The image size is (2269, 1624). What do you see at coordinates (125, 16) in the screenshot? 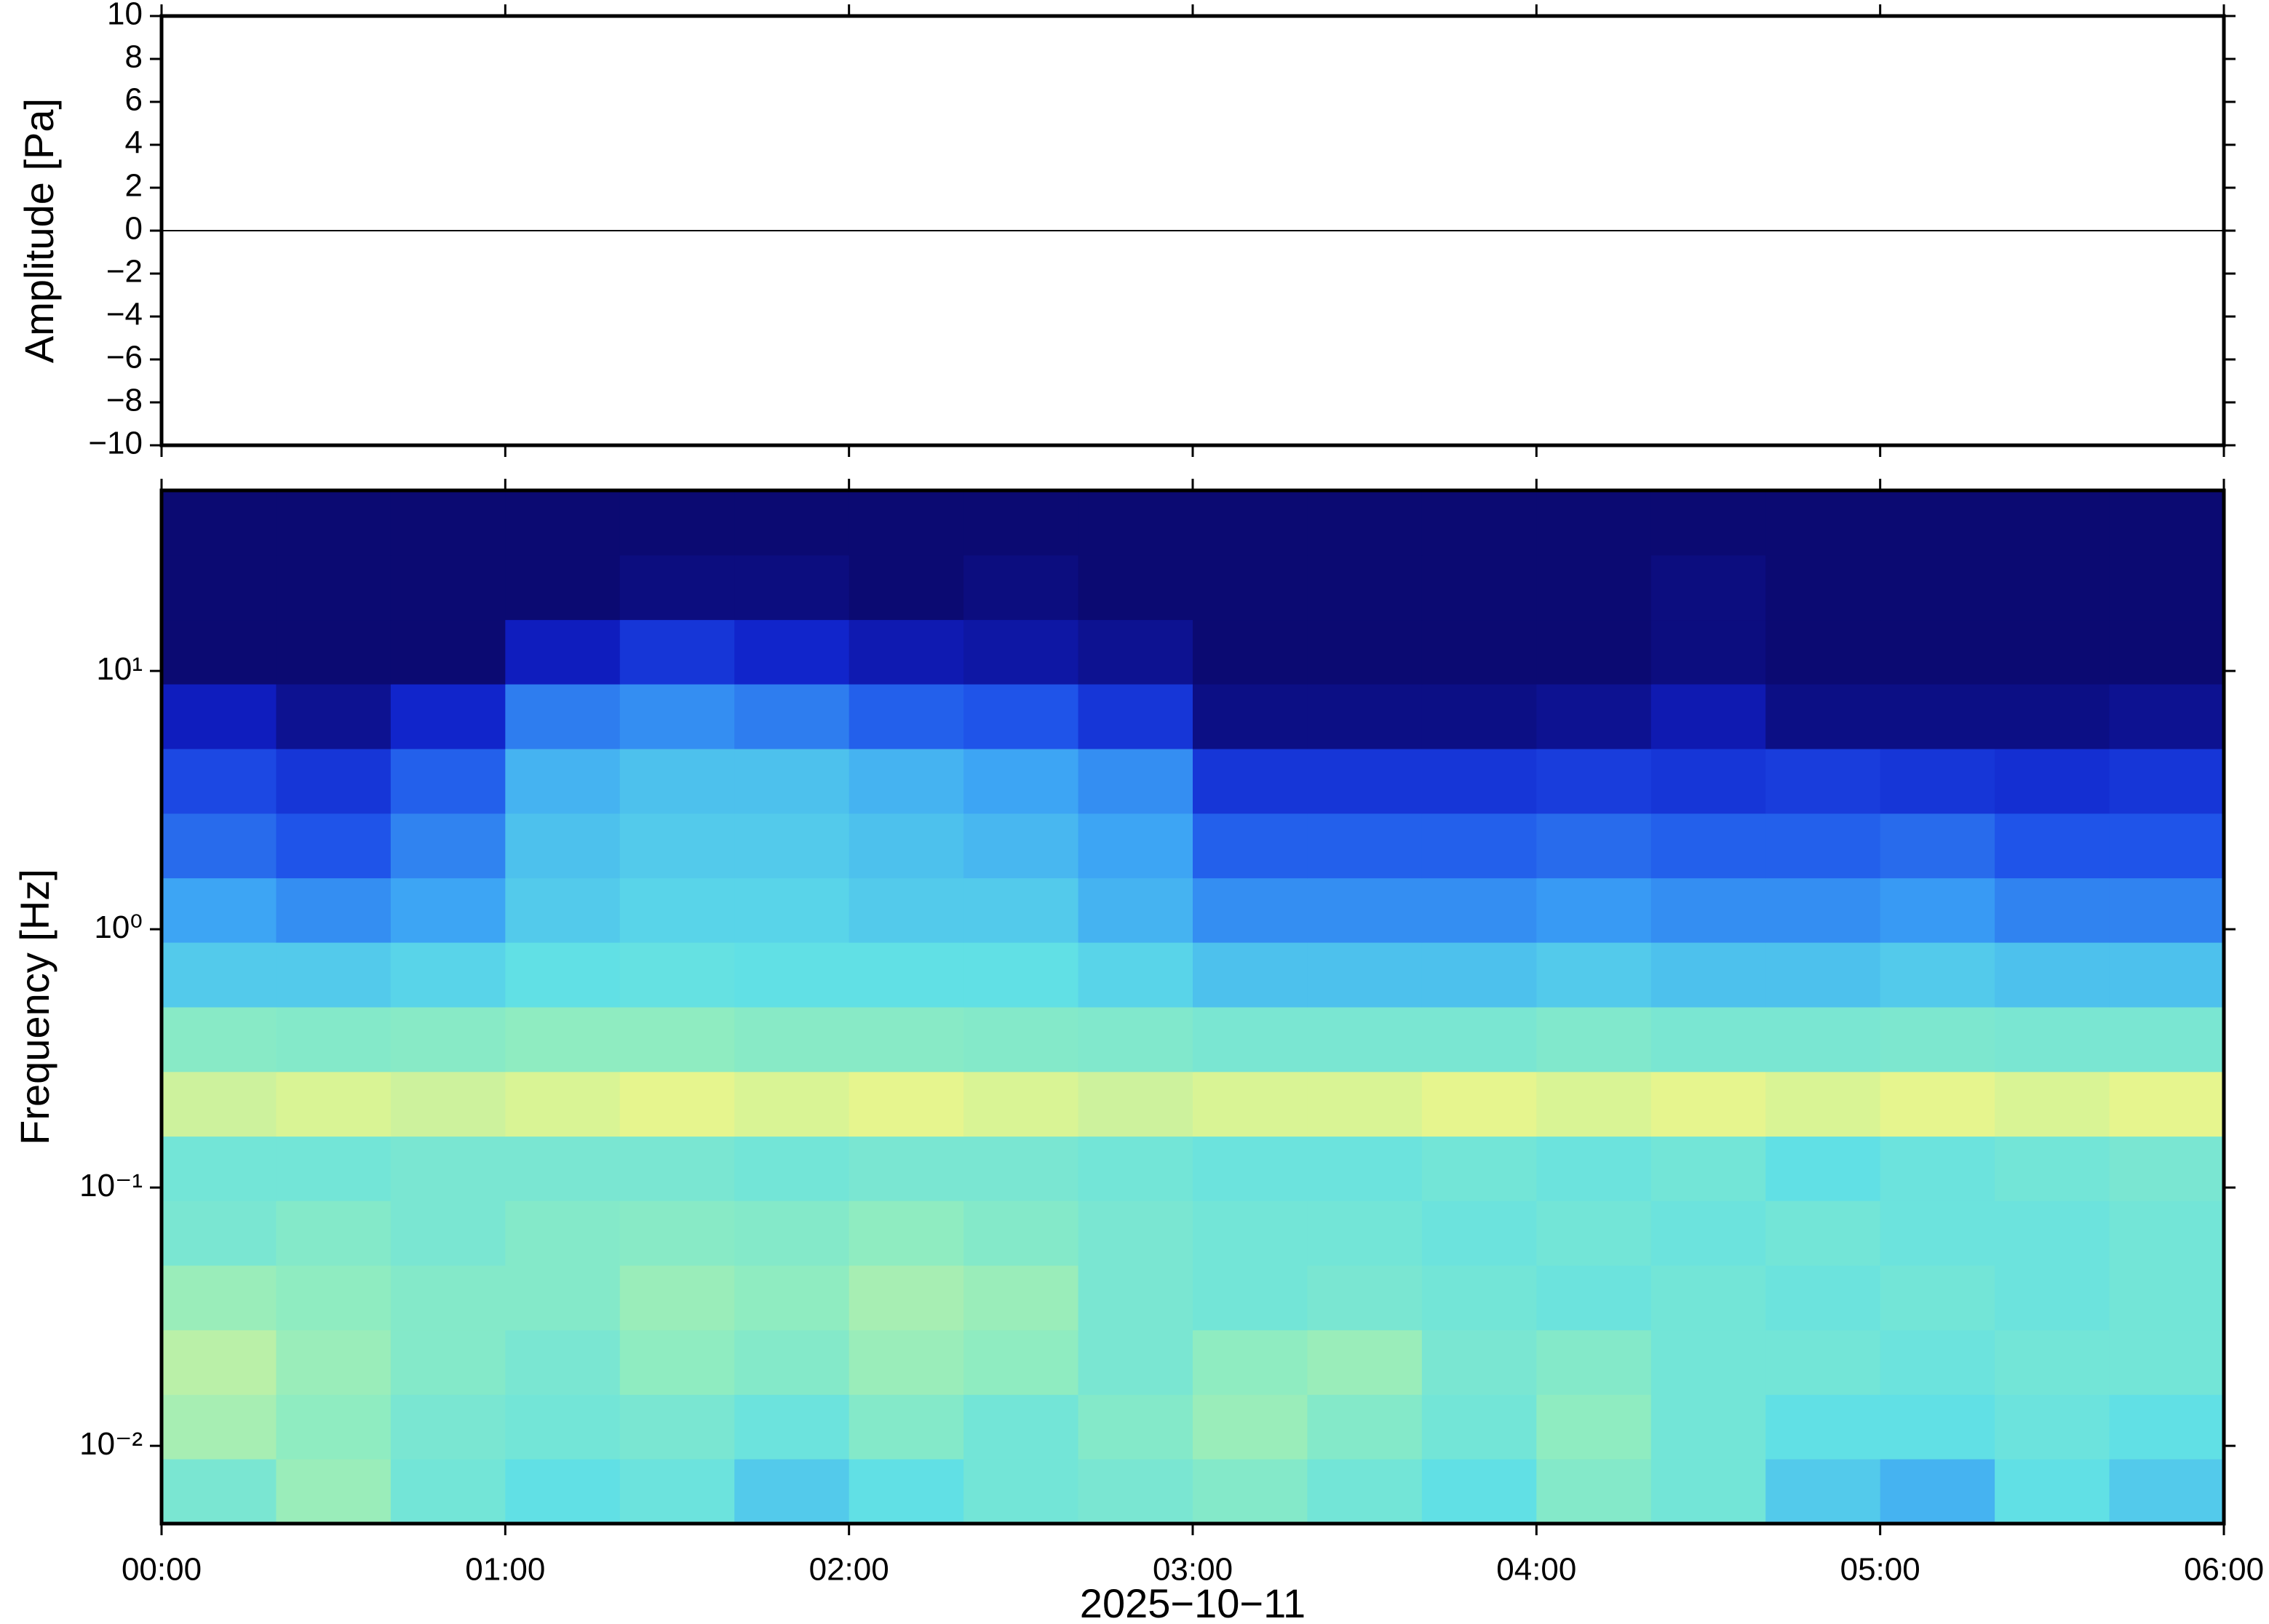
I see `y-tick-label: 10` at bounding box center [125, 16].